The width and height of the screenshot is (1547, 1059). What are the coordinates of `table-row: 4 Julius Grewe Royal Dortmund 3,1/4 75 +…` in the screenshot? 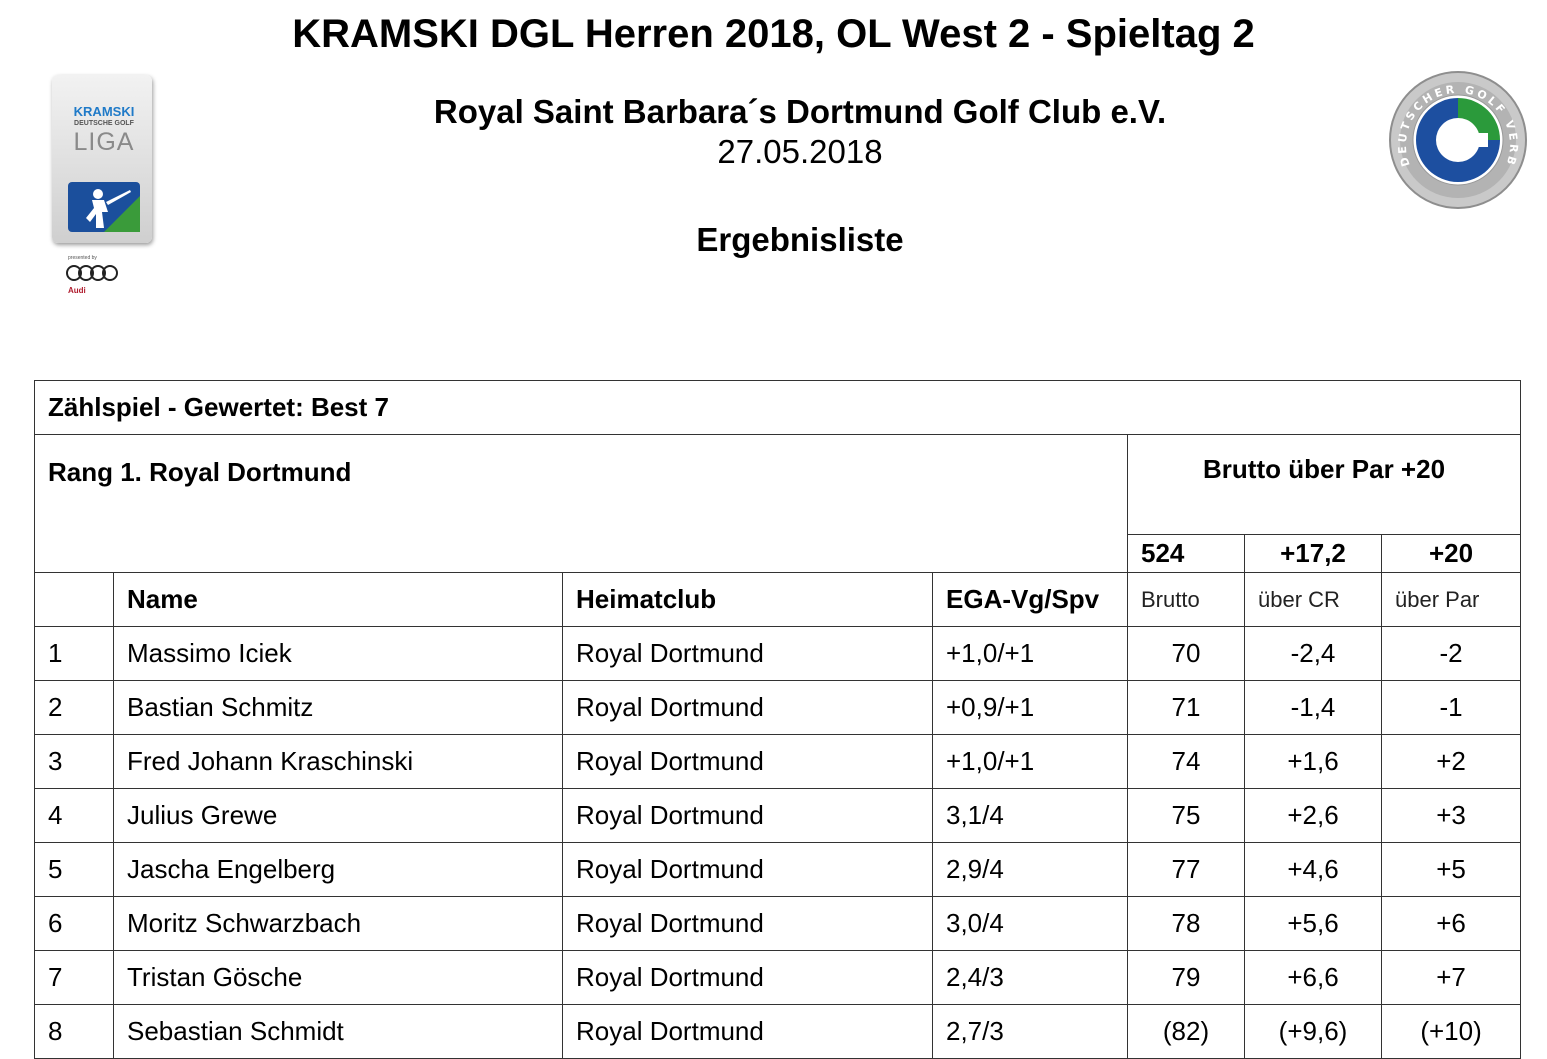 It's located at (778, 815).